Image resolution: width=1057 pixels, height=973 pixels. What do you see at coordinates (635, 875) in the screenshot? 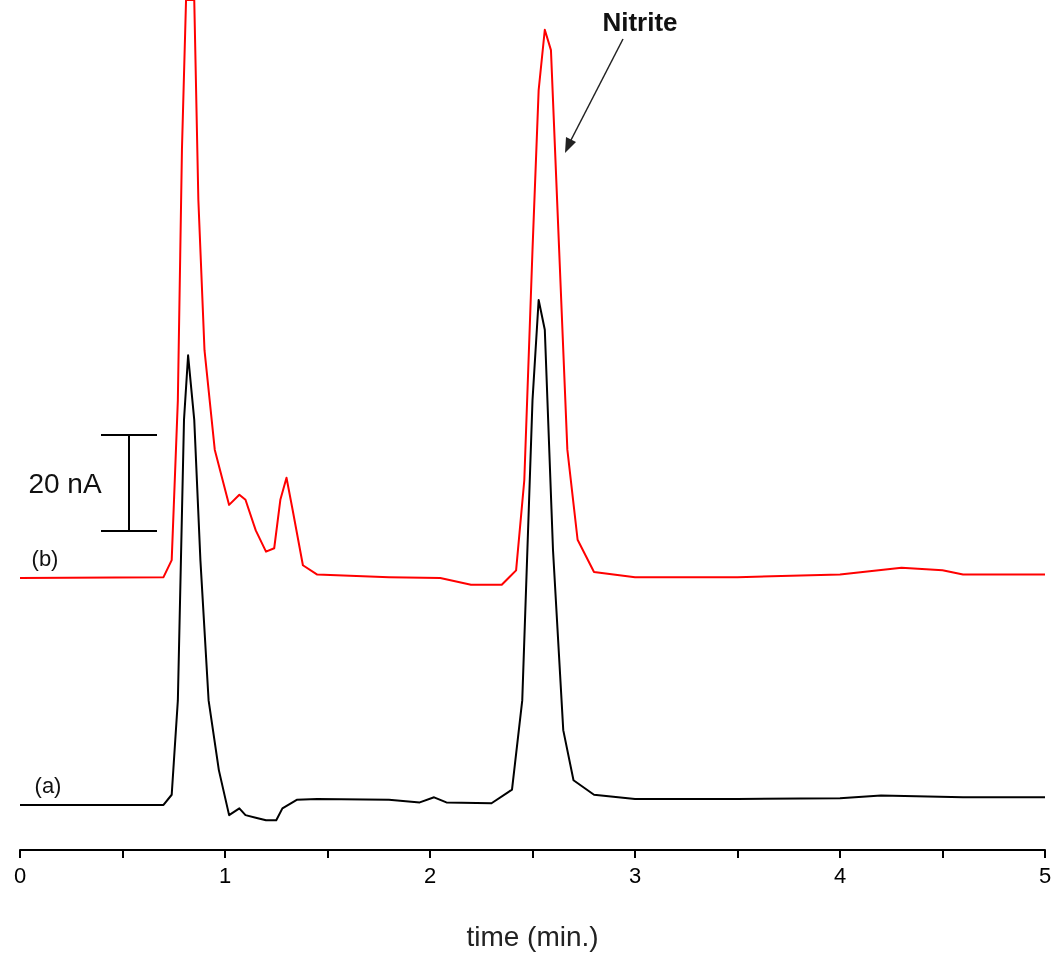
I see `x-tick-label: 3` at bounding box center [635, 875].